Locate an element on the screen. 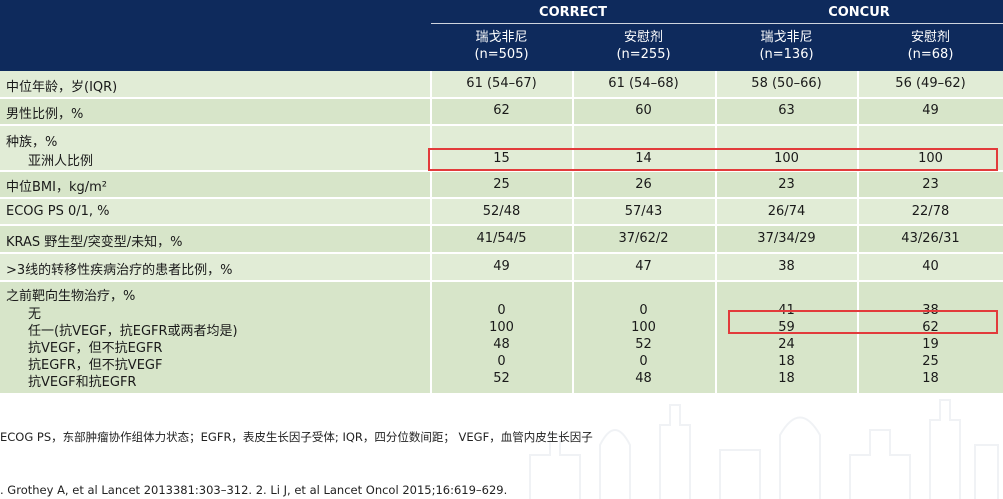 This screenshot has width=1003, height=499. cell-value: 61 (54–68) is located at coordinates (643, 83).